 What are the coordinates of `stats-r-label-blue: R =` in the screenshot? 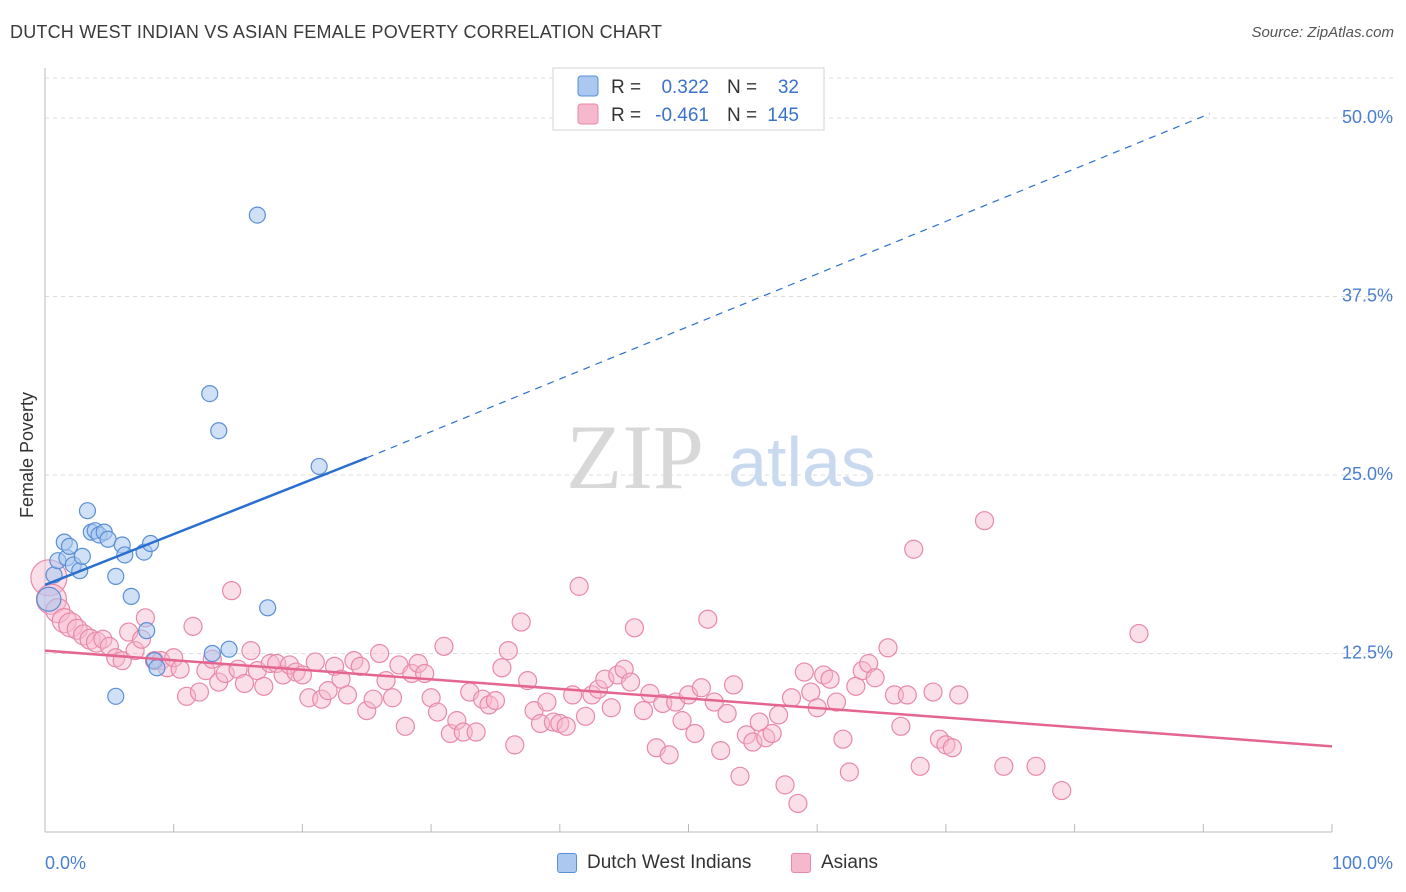 It's located at (626, 87).